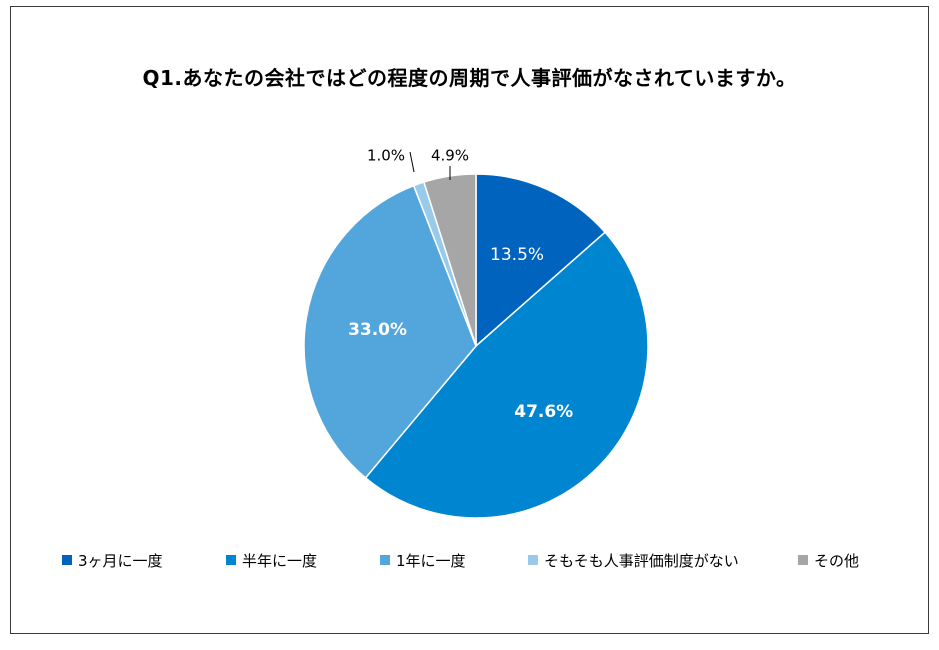 This screenshot has width=939, height=650. I want to click on legend-label-other: その他, so click(837, 560).